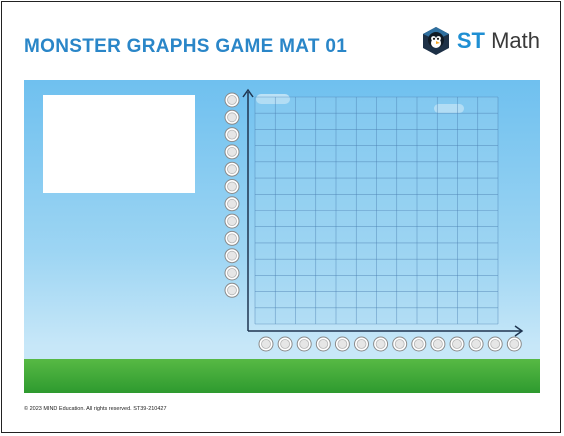 Image resolution: width=564 pixels, height=436 pixels. What do you see at coordinates (390, 344) in the screenshot?
I see `x-axis-slots` at bounding box center [390, 344].